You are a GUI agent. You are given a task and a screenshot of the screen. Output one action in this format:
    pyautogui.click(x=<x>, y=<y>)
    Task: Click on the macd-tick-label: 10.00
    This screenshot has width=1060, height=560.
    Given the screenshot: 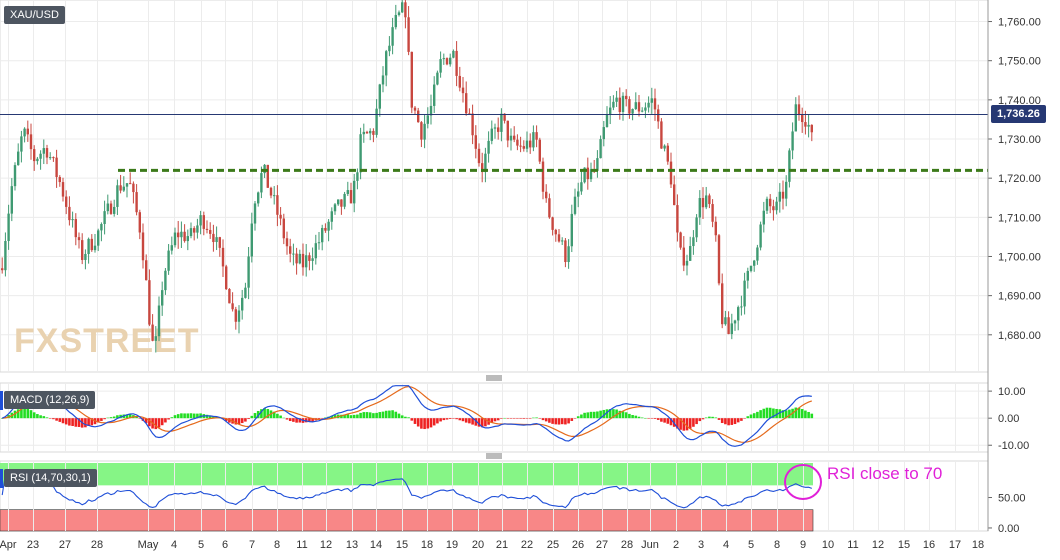 What is the action you would take?
    pyautogui.click(x=1012, y=392)
    